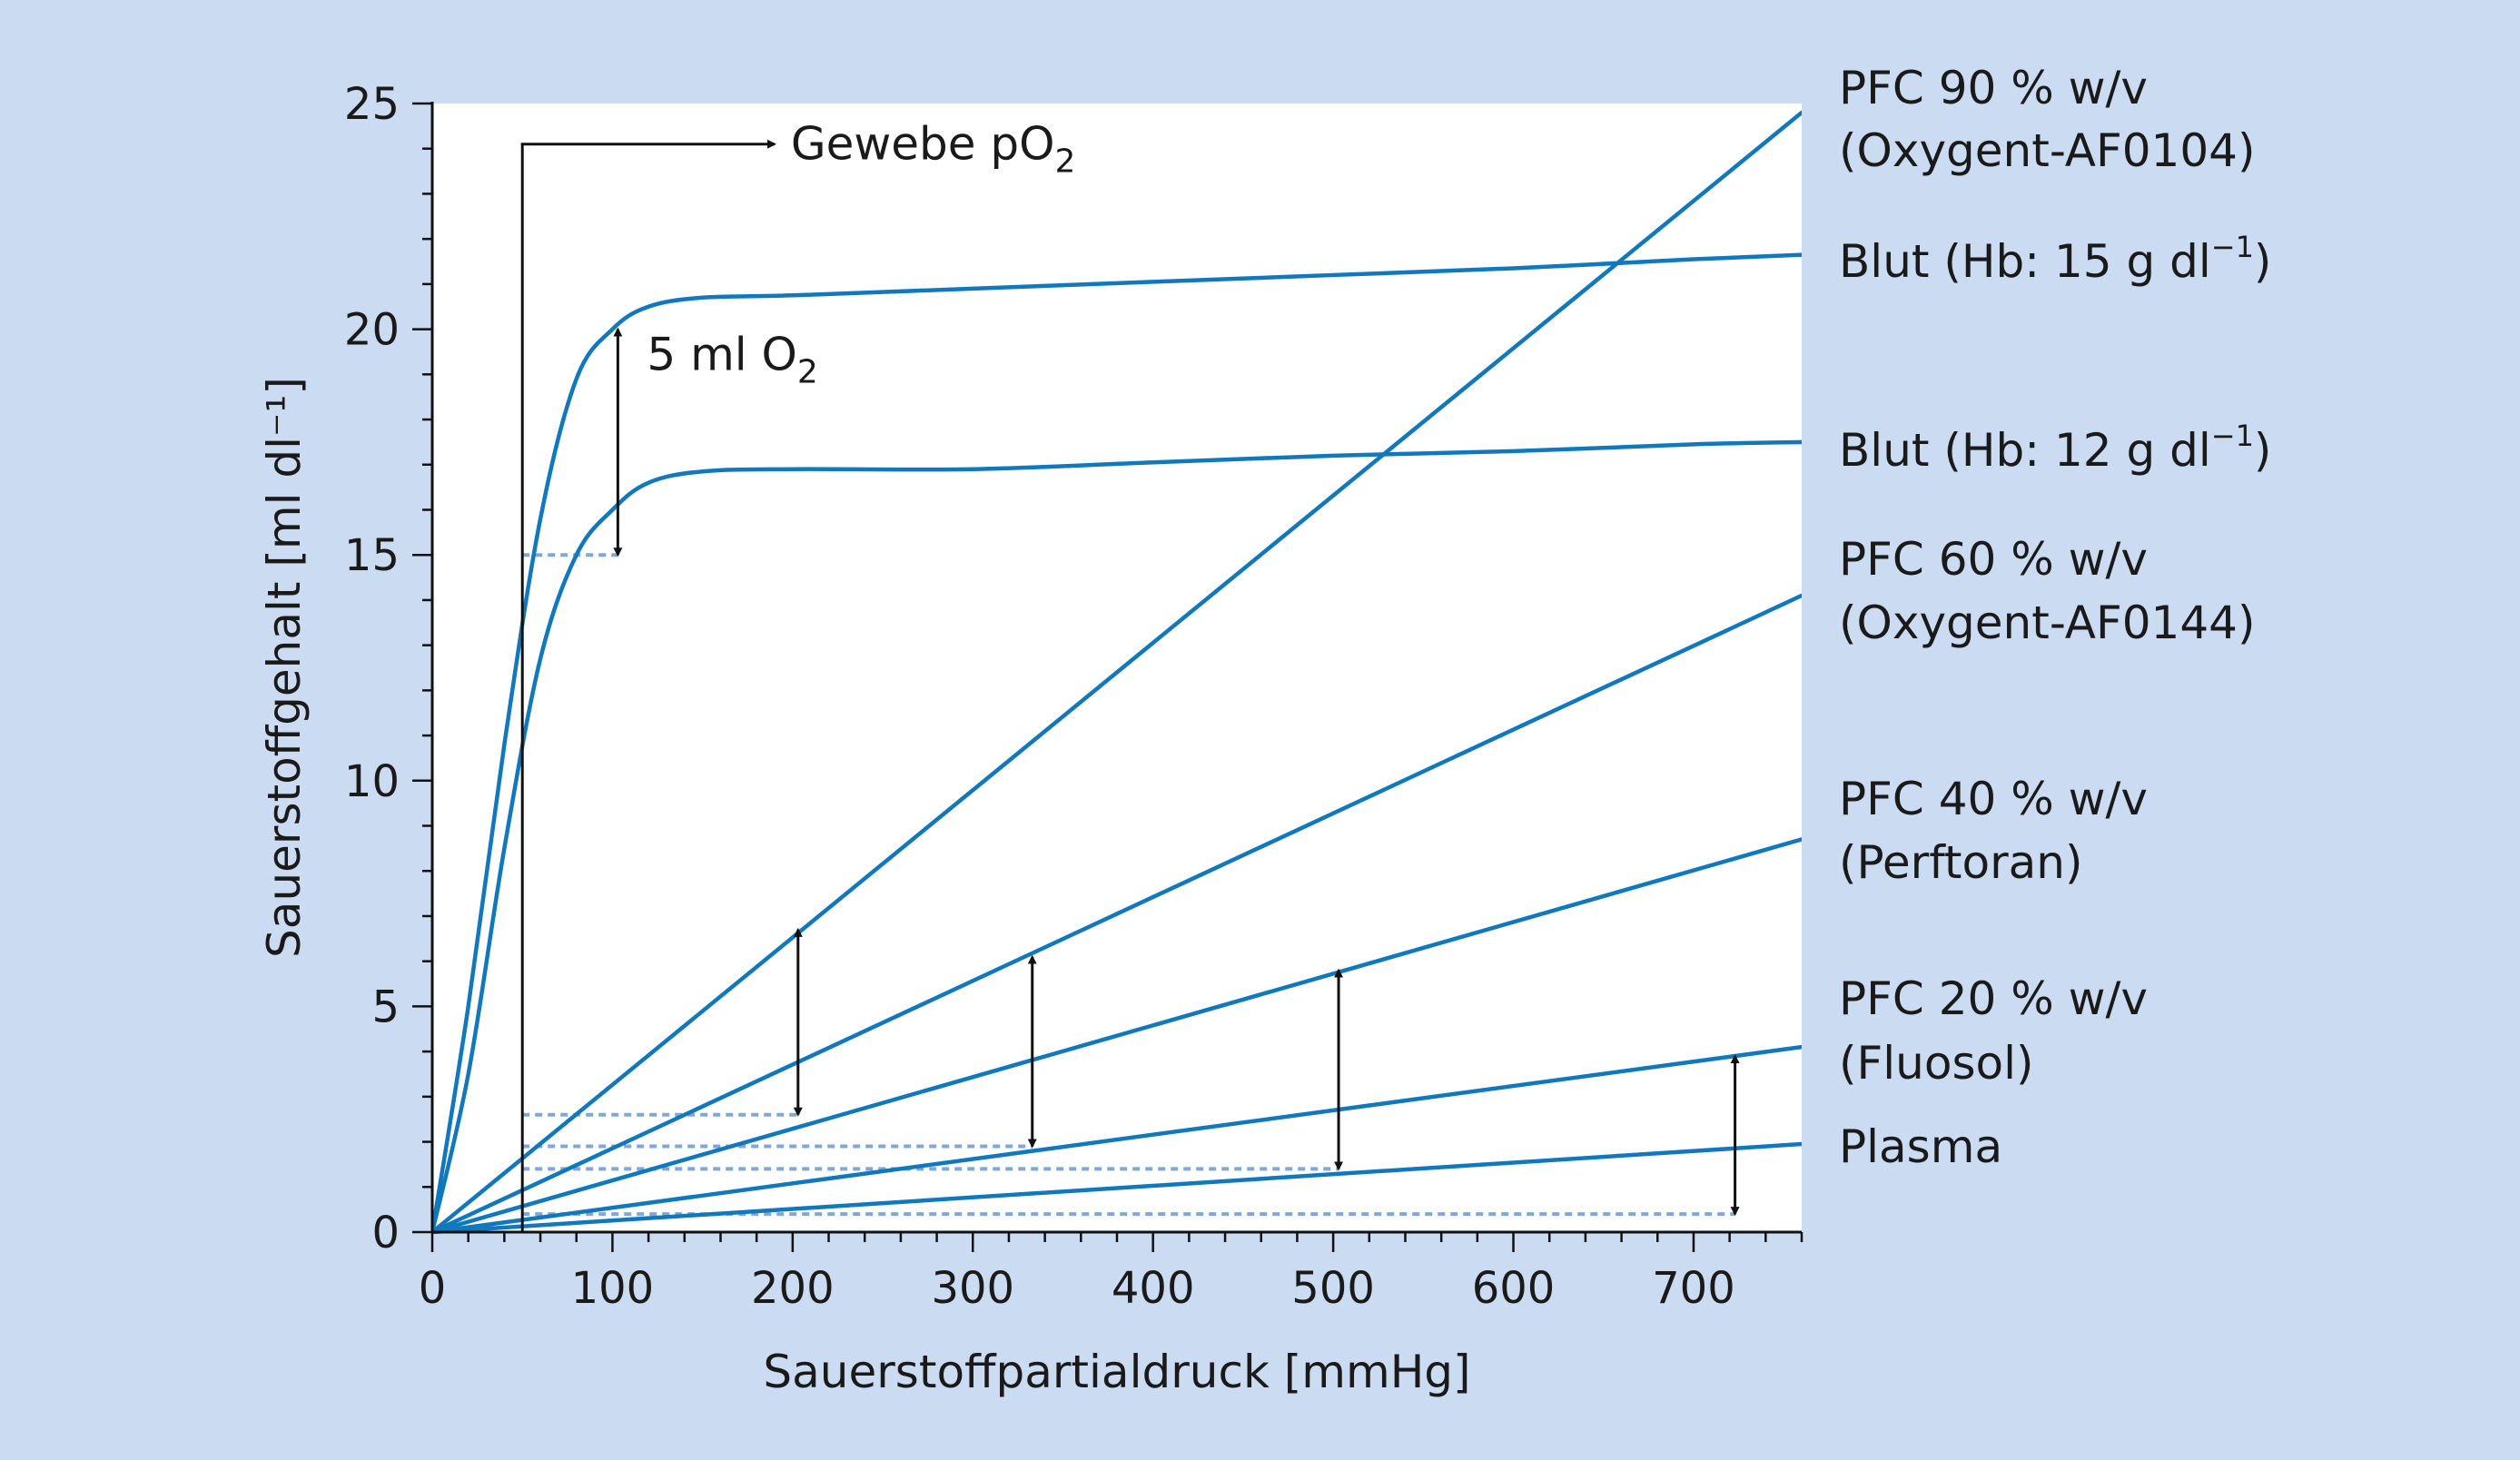  I want to click on y-tick-label: 15, so click(372, 555).